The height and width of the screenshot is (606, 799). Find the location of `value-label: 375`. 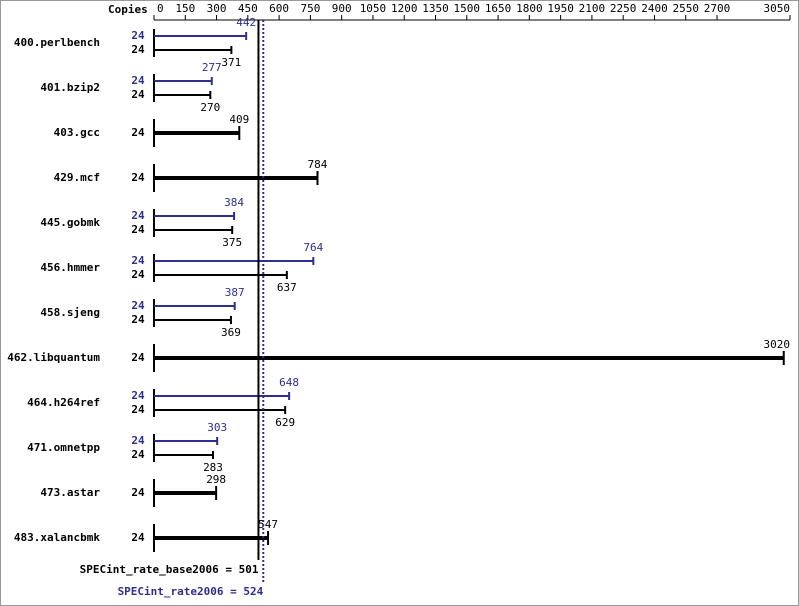

value-label: 375 is located at coordinates (232, 242).